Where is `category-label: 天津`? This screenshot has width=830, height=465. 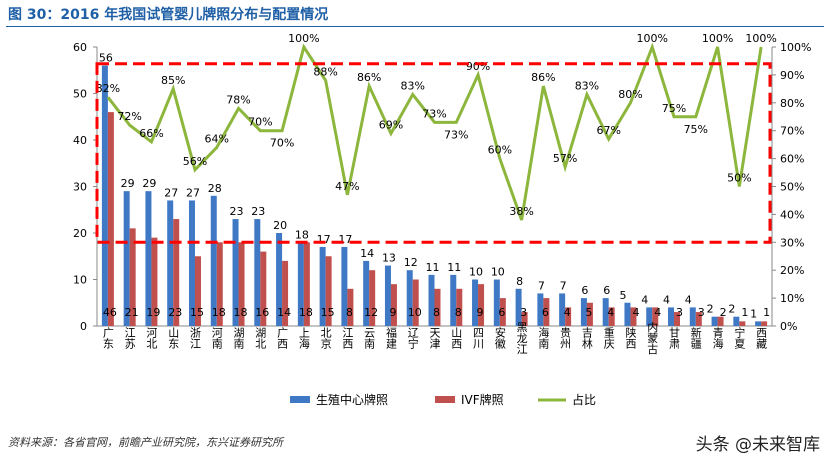 category-label: 天津 is located at coordinates (434, 338).